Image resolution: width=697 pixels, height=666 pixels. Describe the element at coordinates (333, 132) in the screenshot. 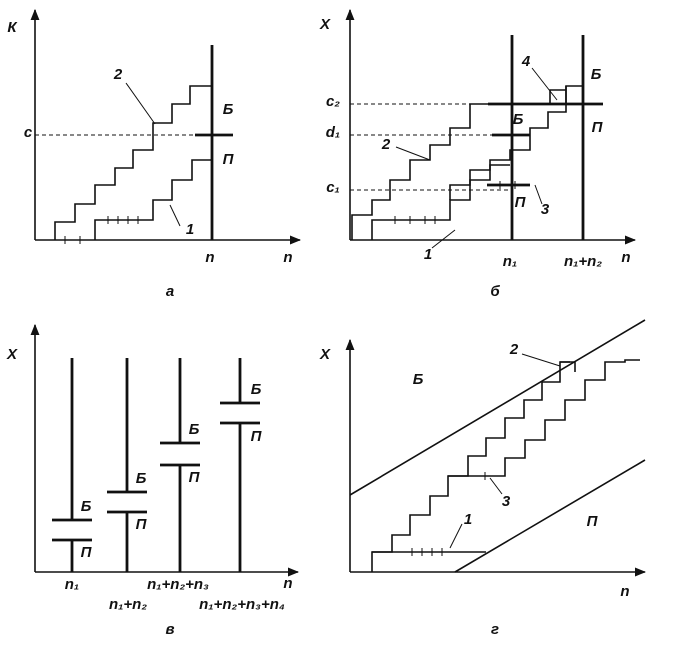

I see `level-label: d₁` at that location.